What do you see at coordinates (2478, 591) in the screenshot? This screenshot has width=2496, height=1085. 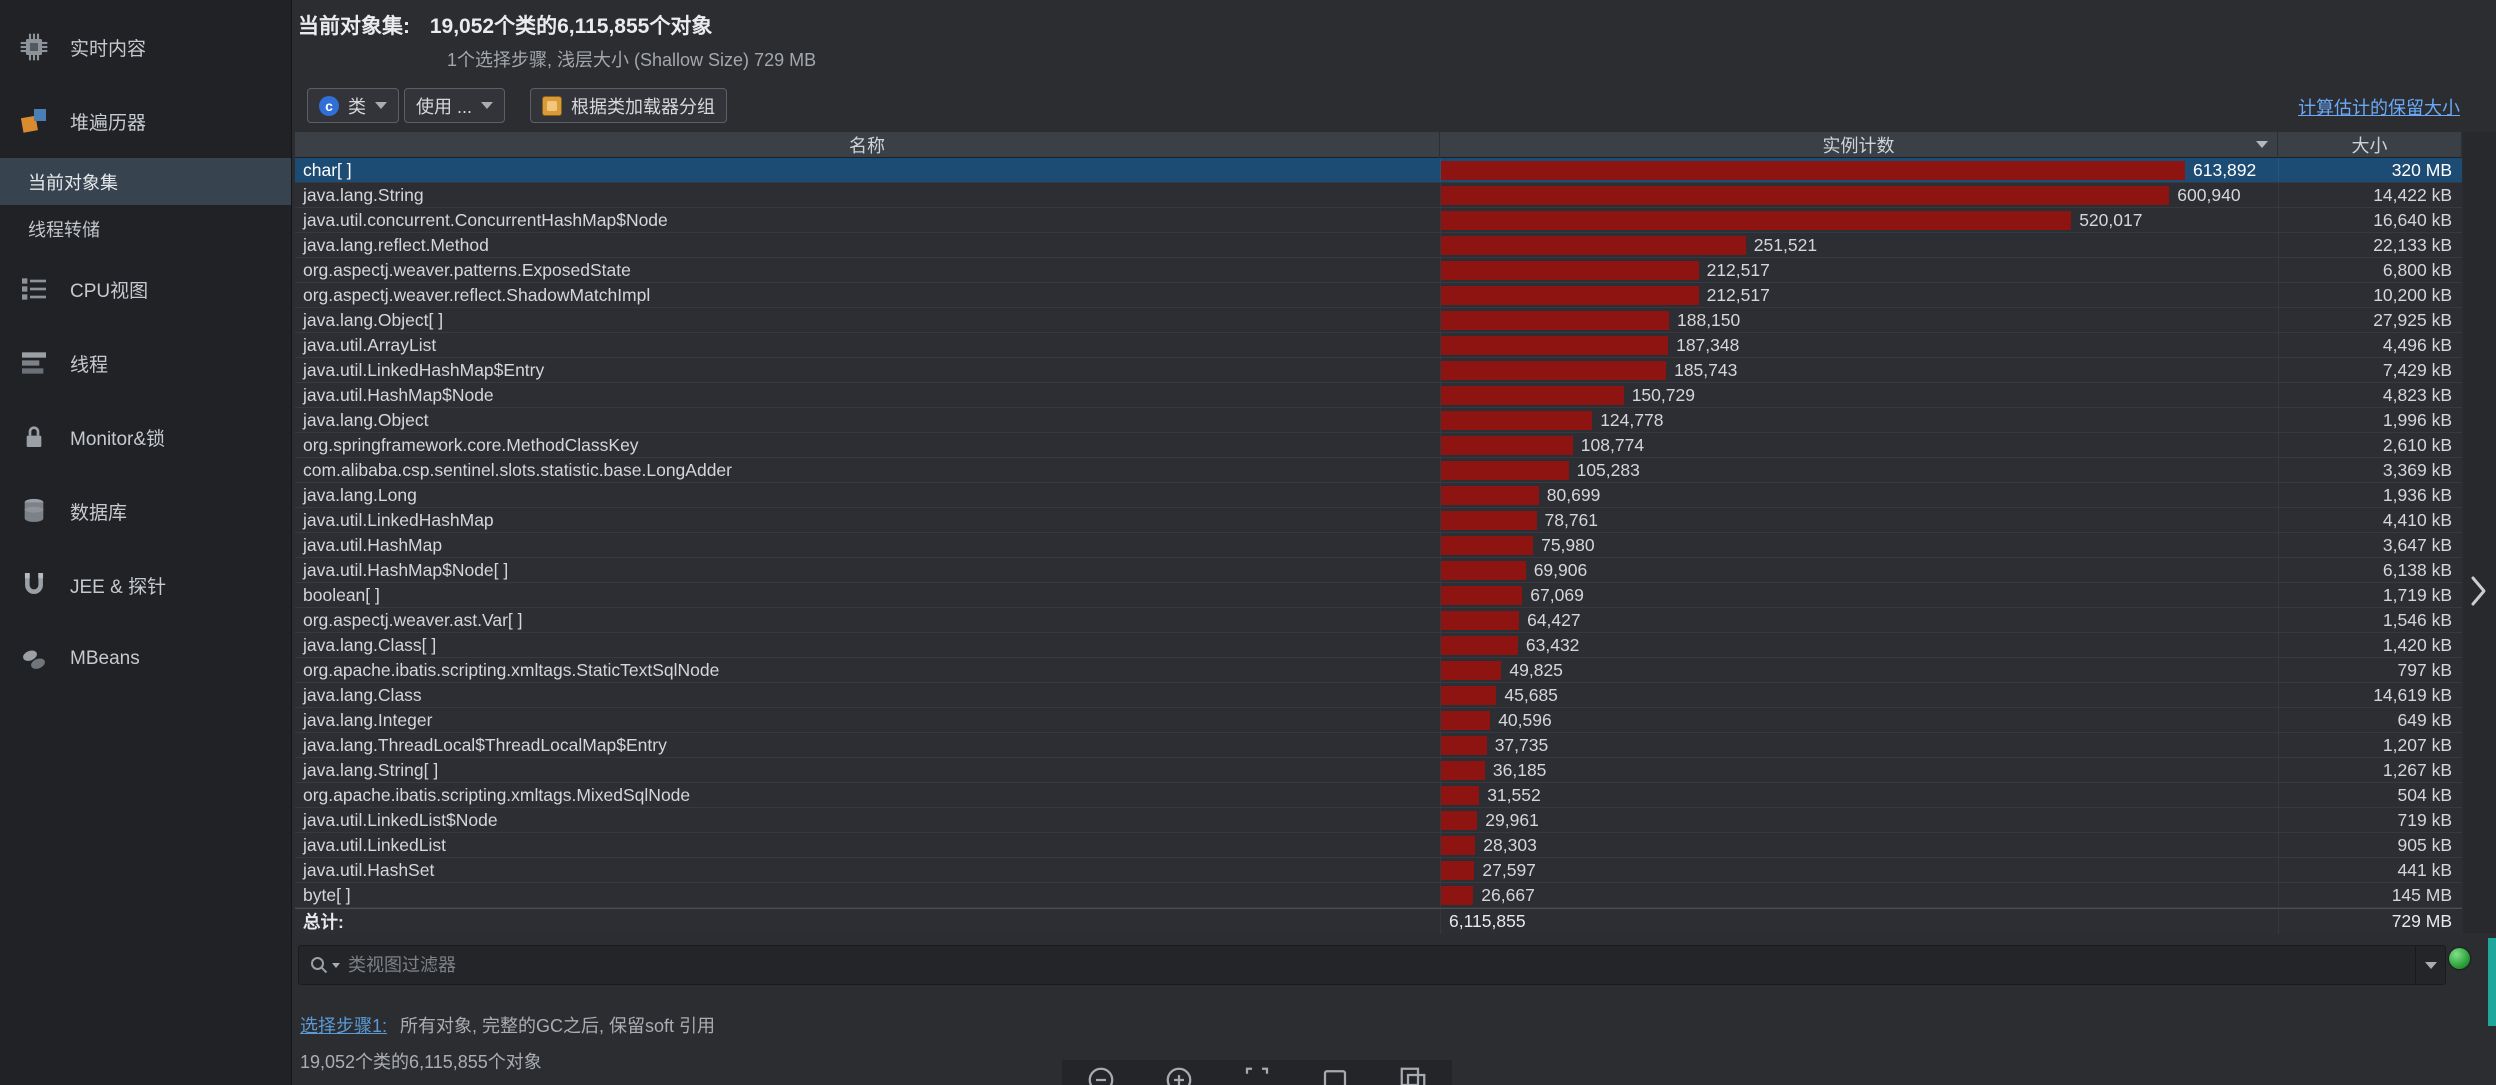 I see `expand-panel-chevron` at bounding box center [2478, 591].